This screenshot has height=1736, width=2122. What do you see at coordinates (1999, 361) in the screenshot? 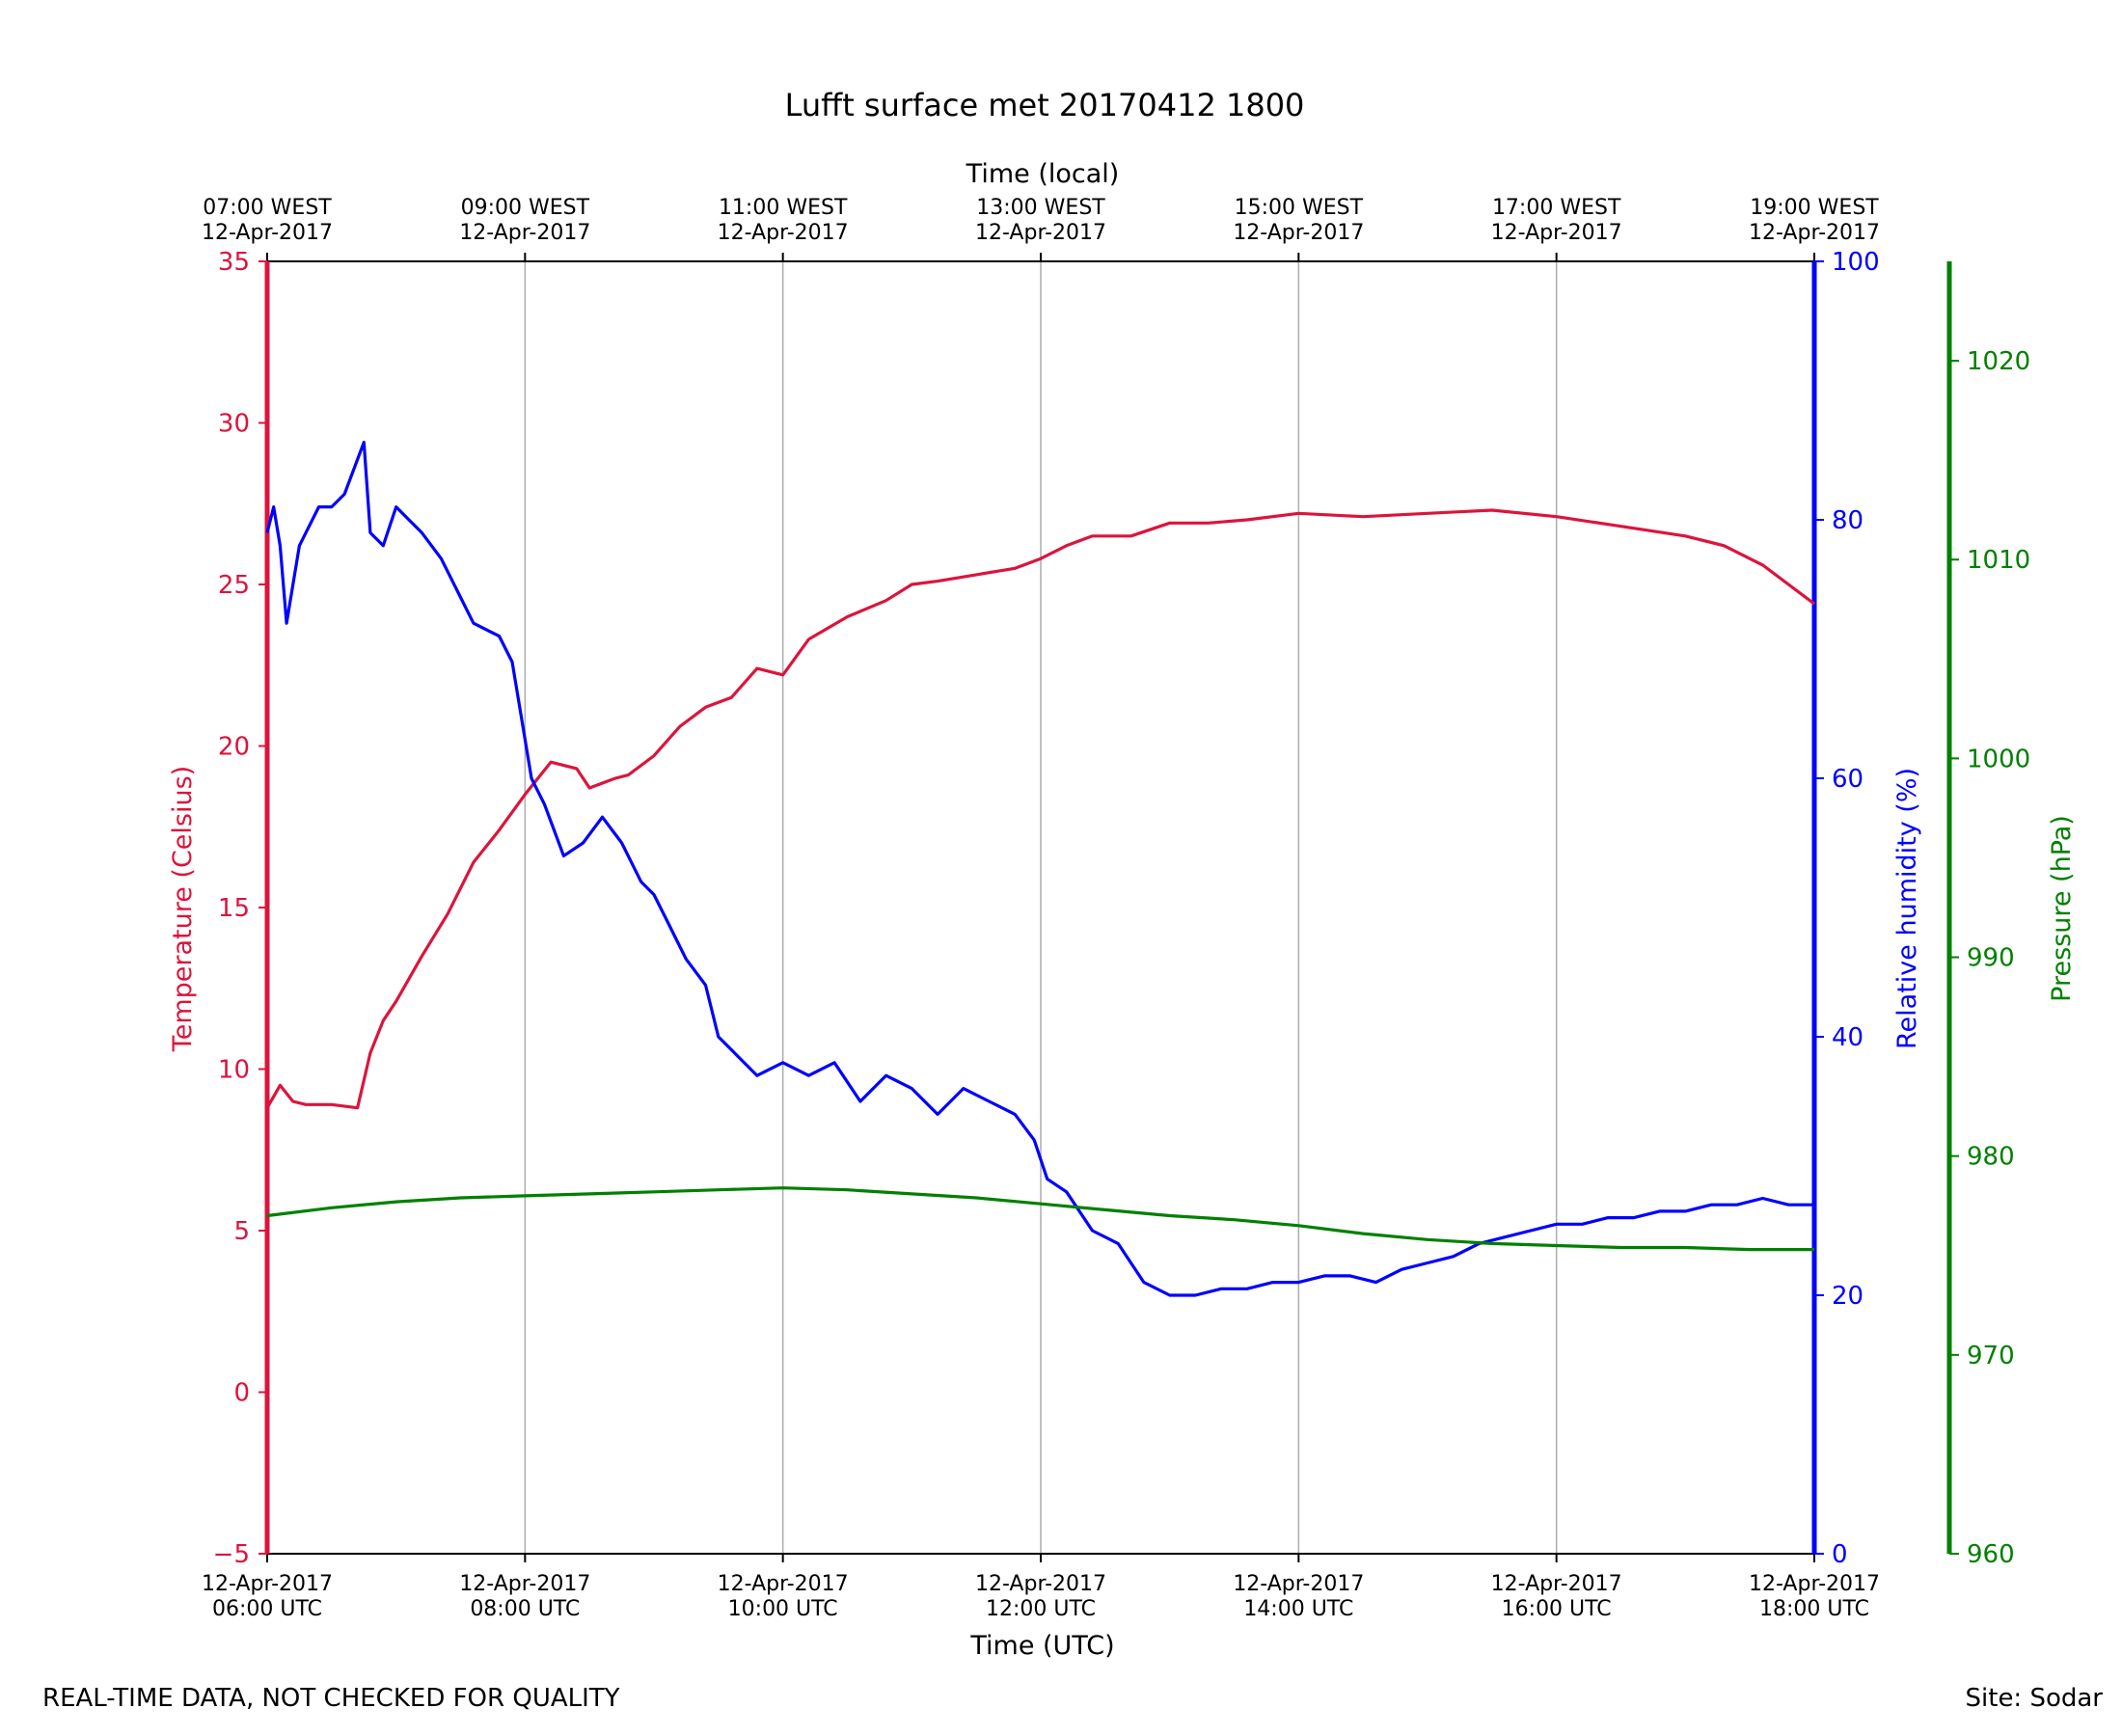
I see `pressure-tick-label-6: 1020` at bounding box center [1999, 361].